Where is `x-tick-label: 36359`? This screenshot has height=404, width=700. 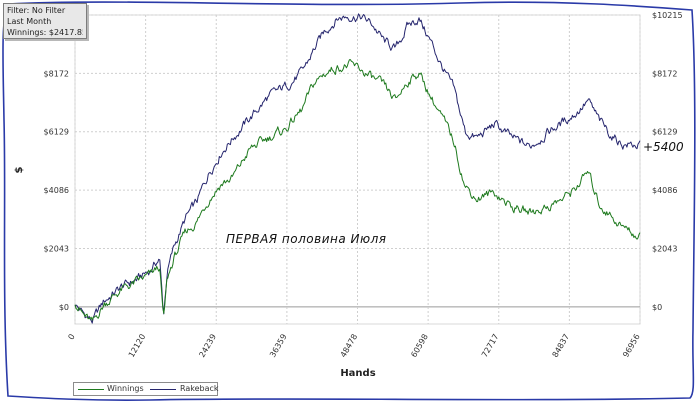 x-tick-label: 36359 is located at coordinates (278, 346).